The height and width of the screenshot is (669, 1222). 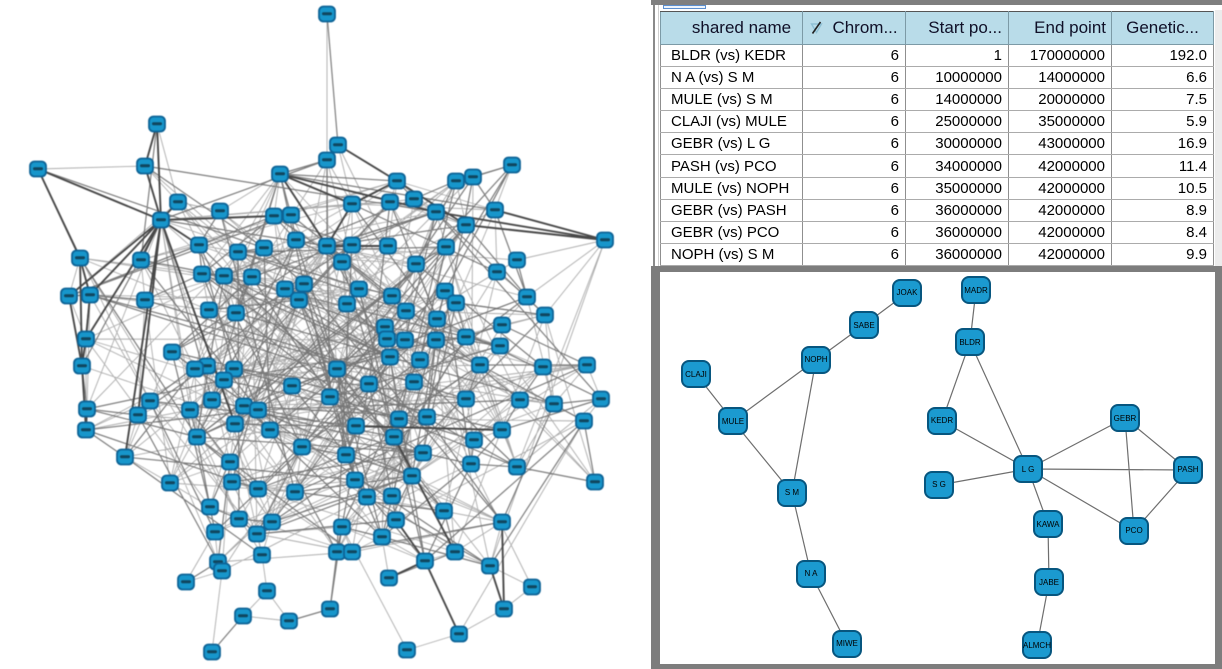 I want to click on svg-text: PCO, so click(x=1133, y=530).